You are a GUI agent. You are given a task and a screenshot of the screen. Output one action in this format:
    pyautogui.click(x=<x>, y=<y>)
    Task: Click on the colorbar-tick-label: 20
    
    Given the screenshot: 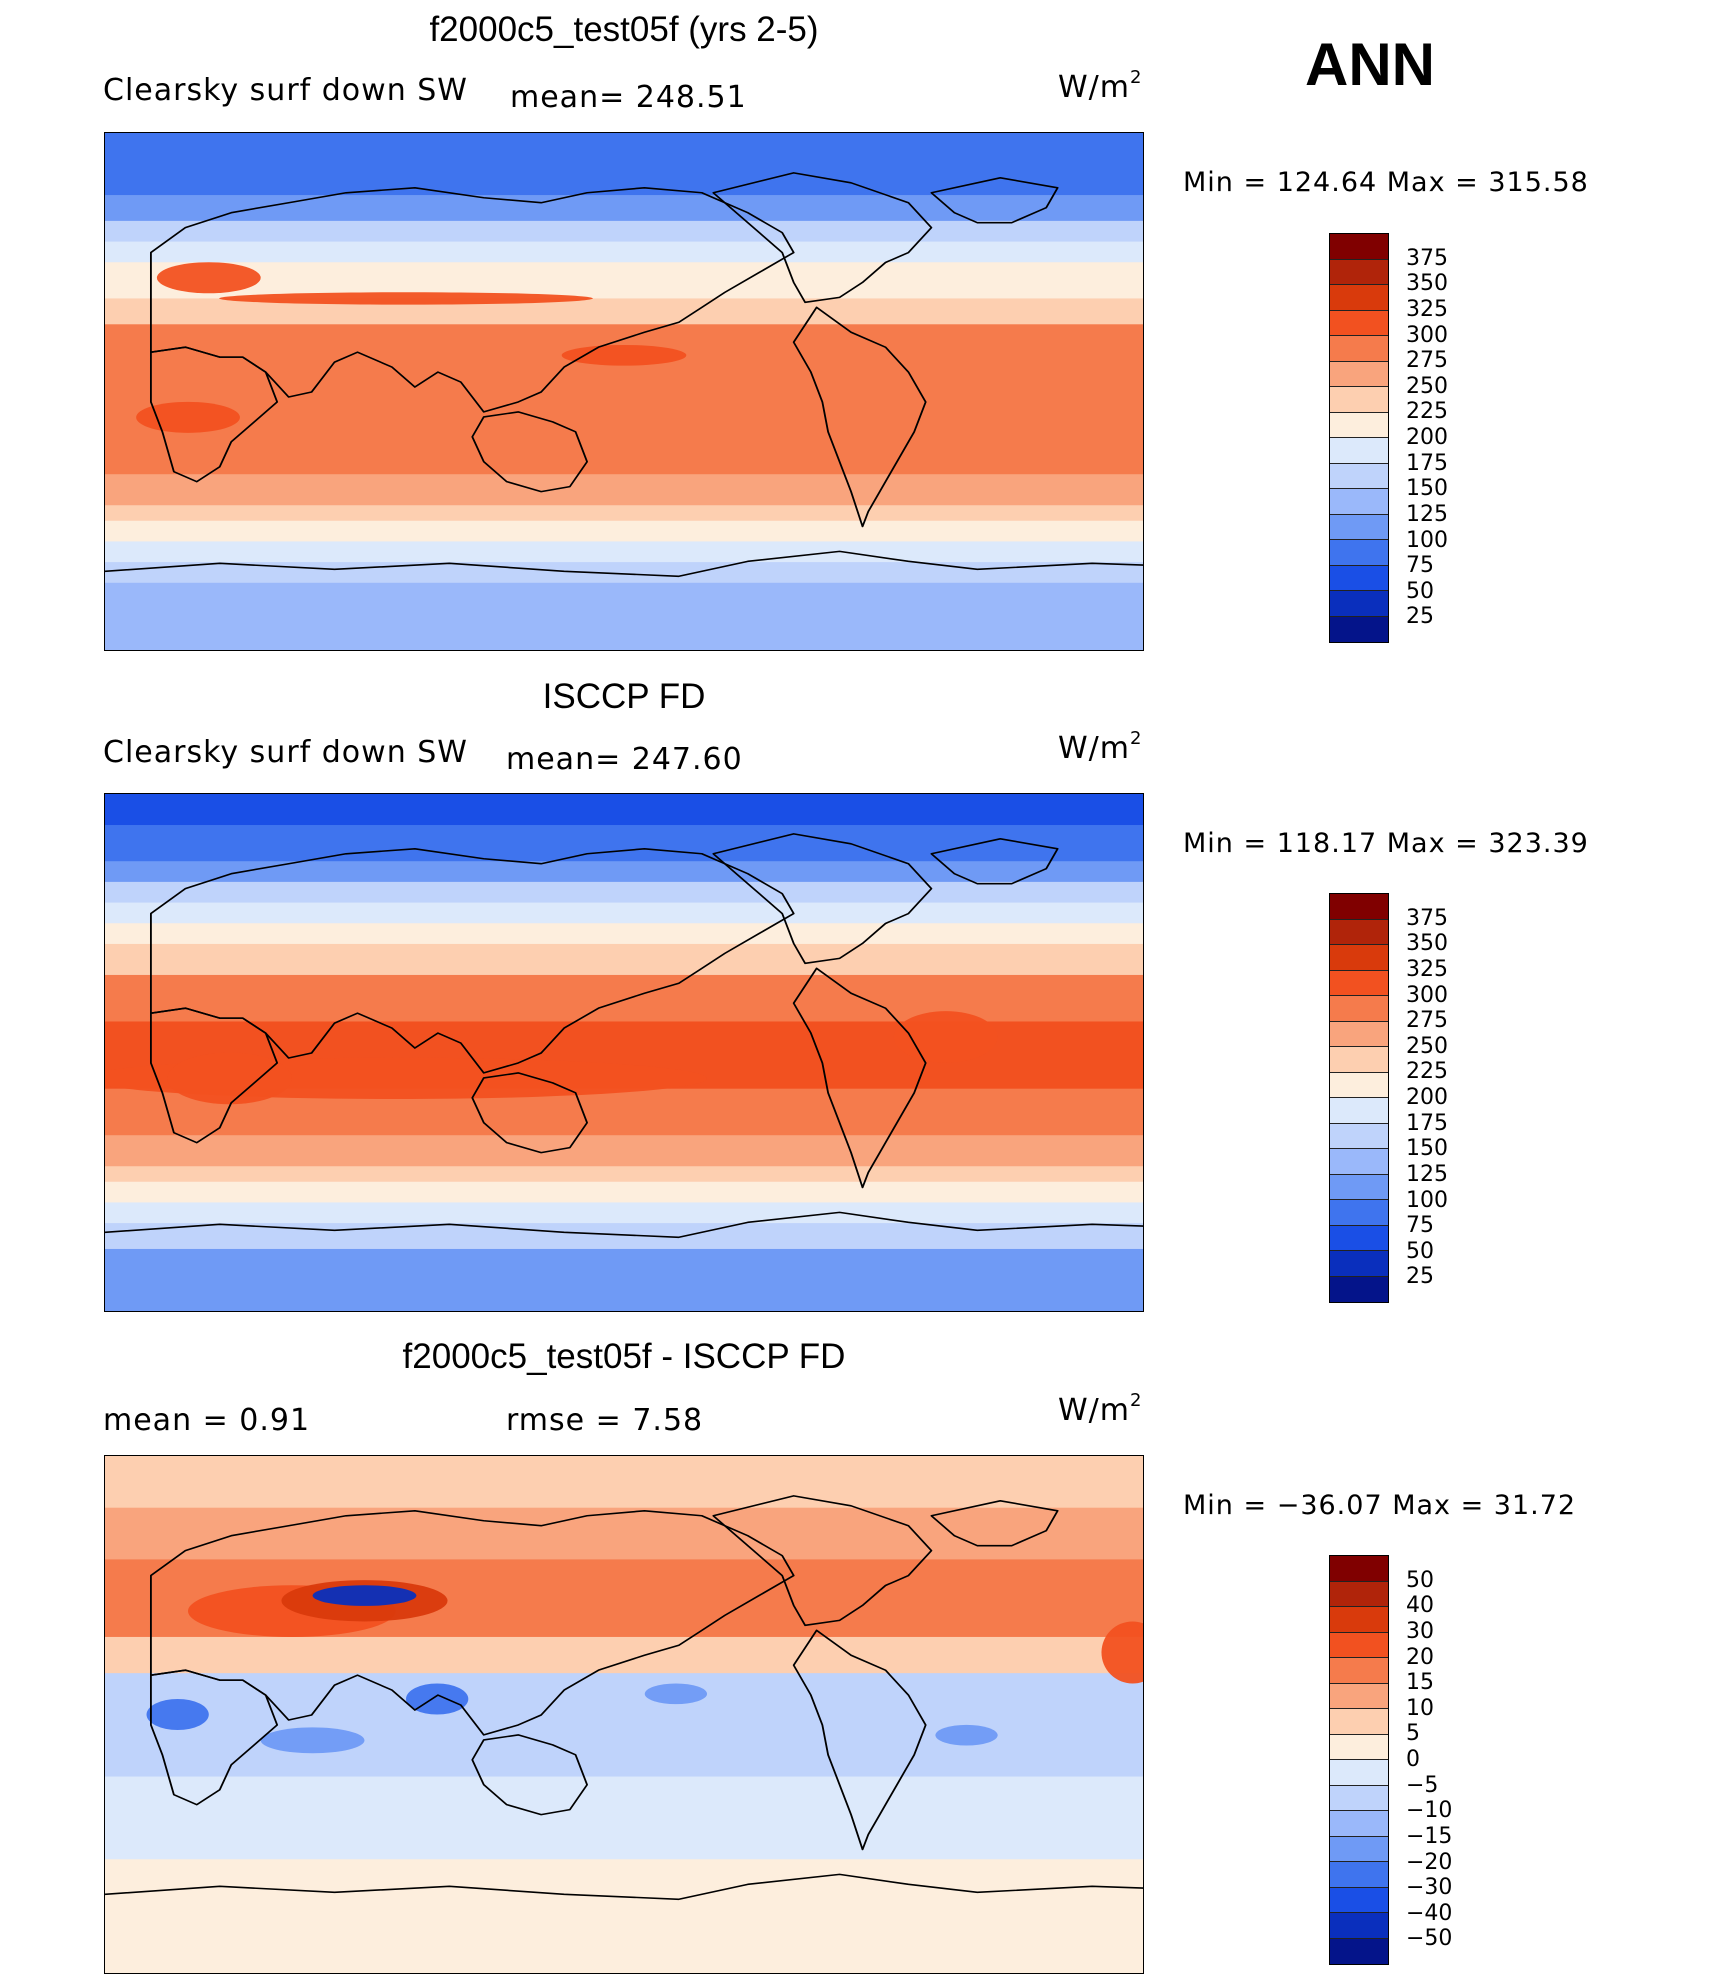 What is the action you would take?
    pyautogui.click(x=1420, y=1657)
    